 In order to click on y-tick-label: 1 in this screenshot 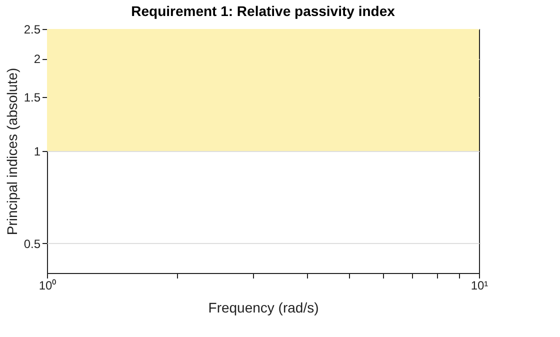, I will do `click(37, 151)`.